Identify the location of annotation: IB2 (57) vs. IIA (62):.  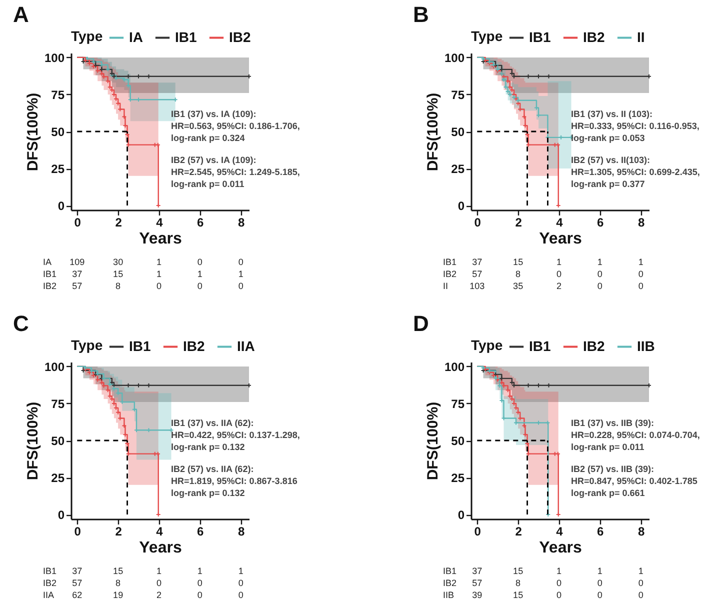
(212, 469).